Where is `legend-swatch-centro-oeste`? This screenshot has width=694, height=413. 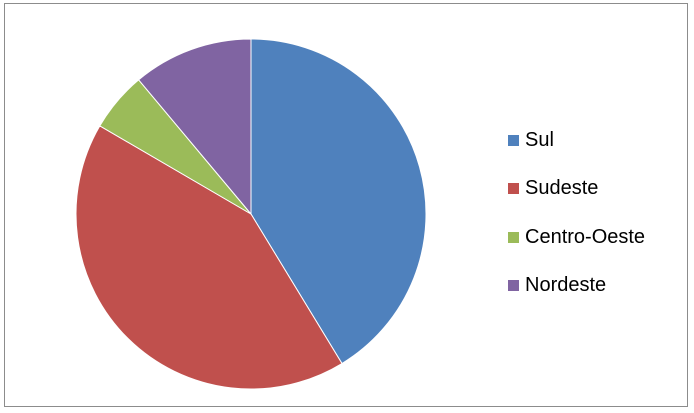
legend-swatch-centro-oeste is located at coordinates (513, 237).